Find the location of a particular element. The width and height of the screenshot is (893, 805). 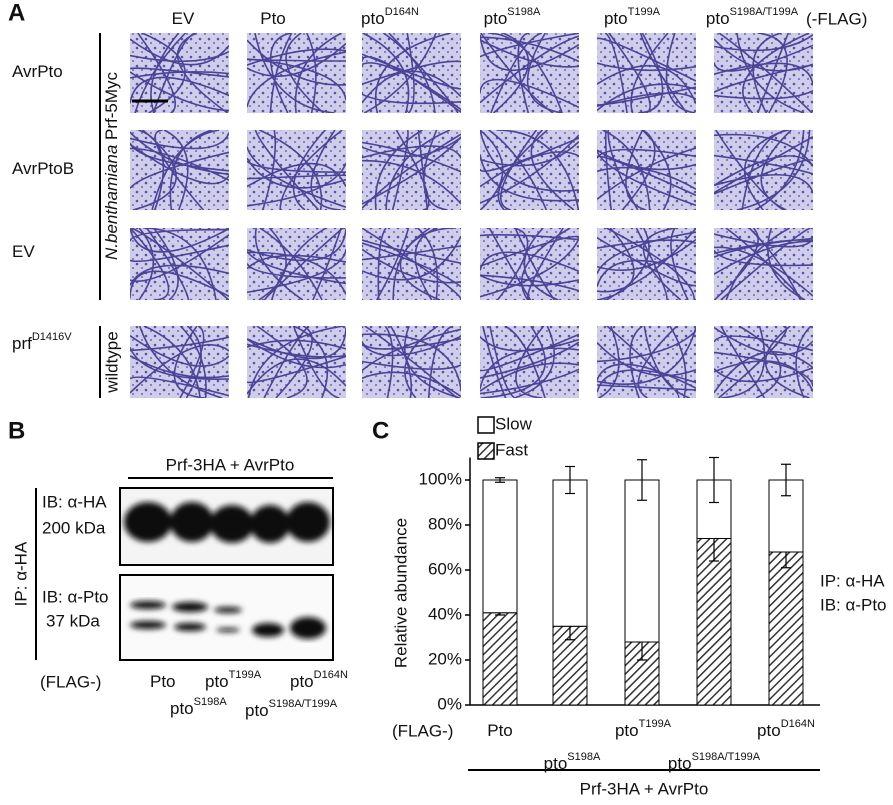

footer: Prf-3HA + AvrPto is located at coordinates (644, 788).